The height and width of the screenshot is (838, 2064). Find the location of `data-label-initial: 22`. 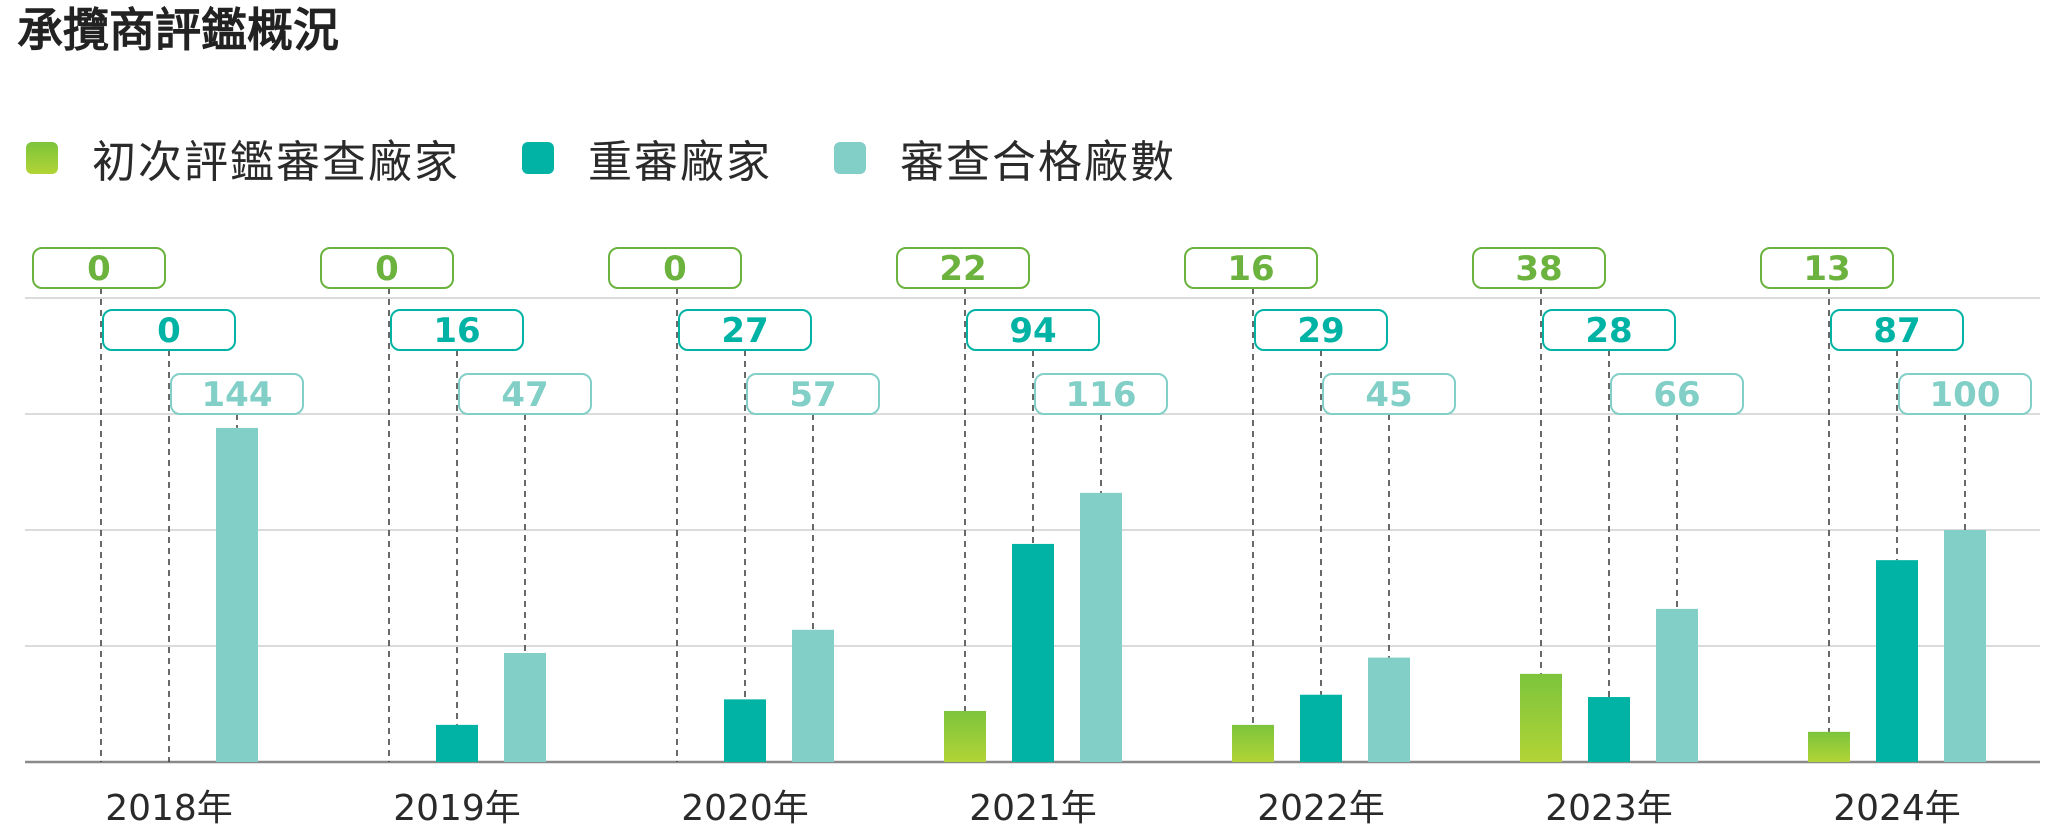

data-label-initial: 22 is located at coordinates (962, 269).